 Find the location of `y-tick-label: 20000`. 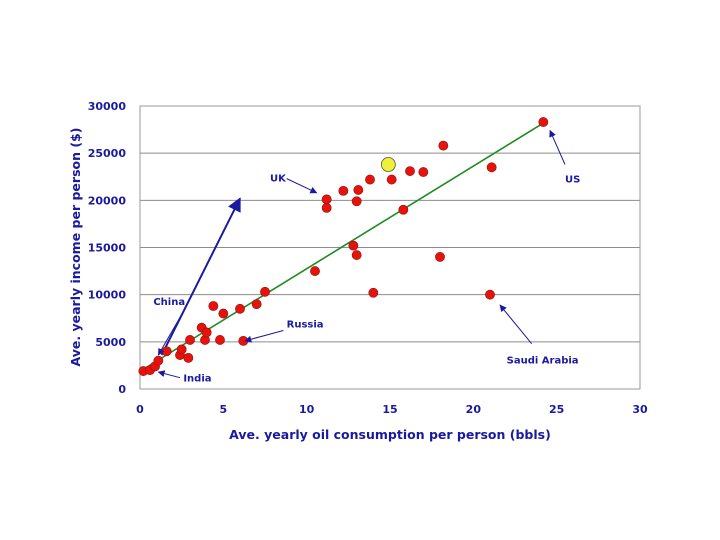

y-tick-label: 20000 is located at coordinates (107, 200).